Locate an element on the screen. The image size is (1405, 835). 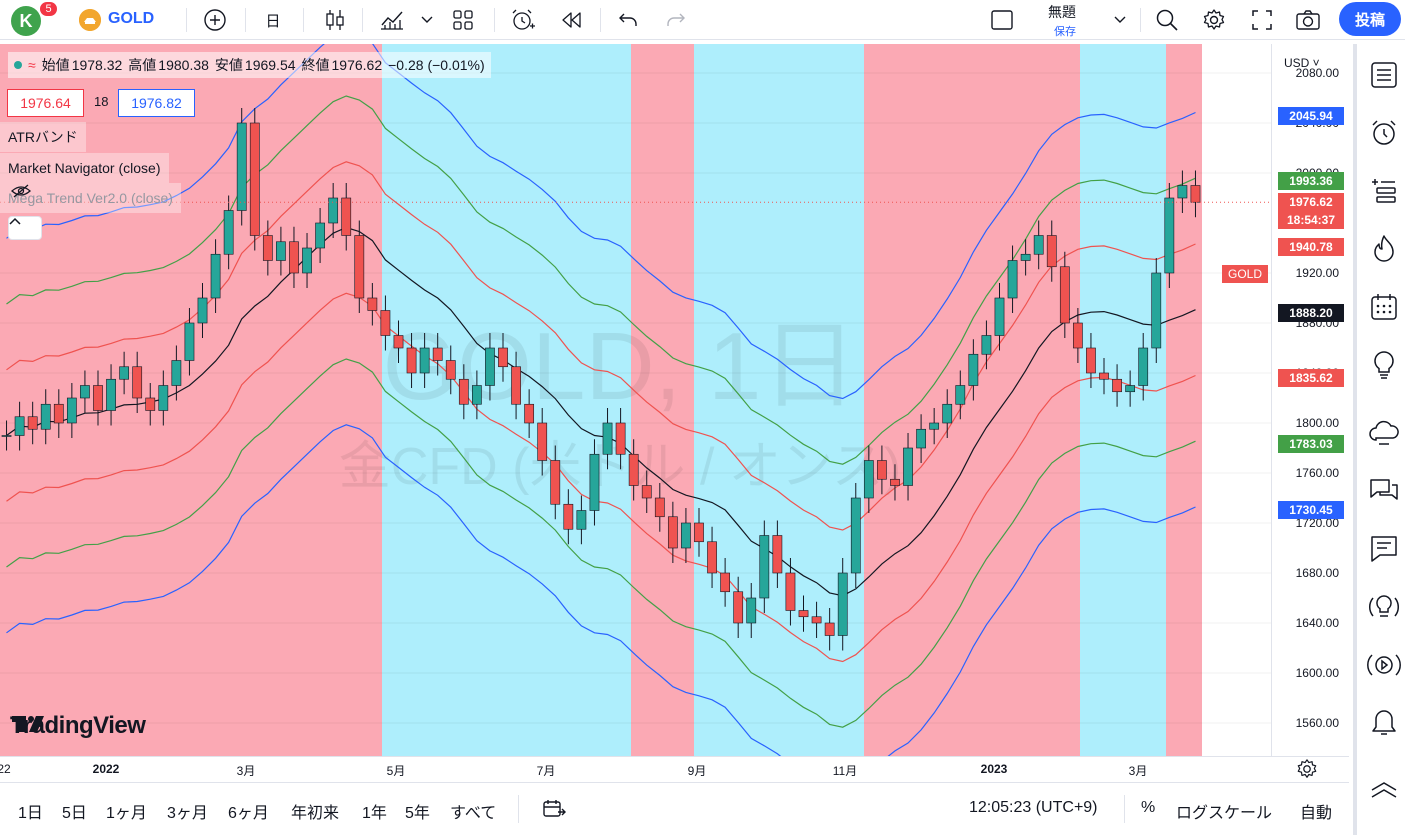
indicator-mega-trend: Mega Trend Ver2.0 (close) is located at coordinates (90, 198).